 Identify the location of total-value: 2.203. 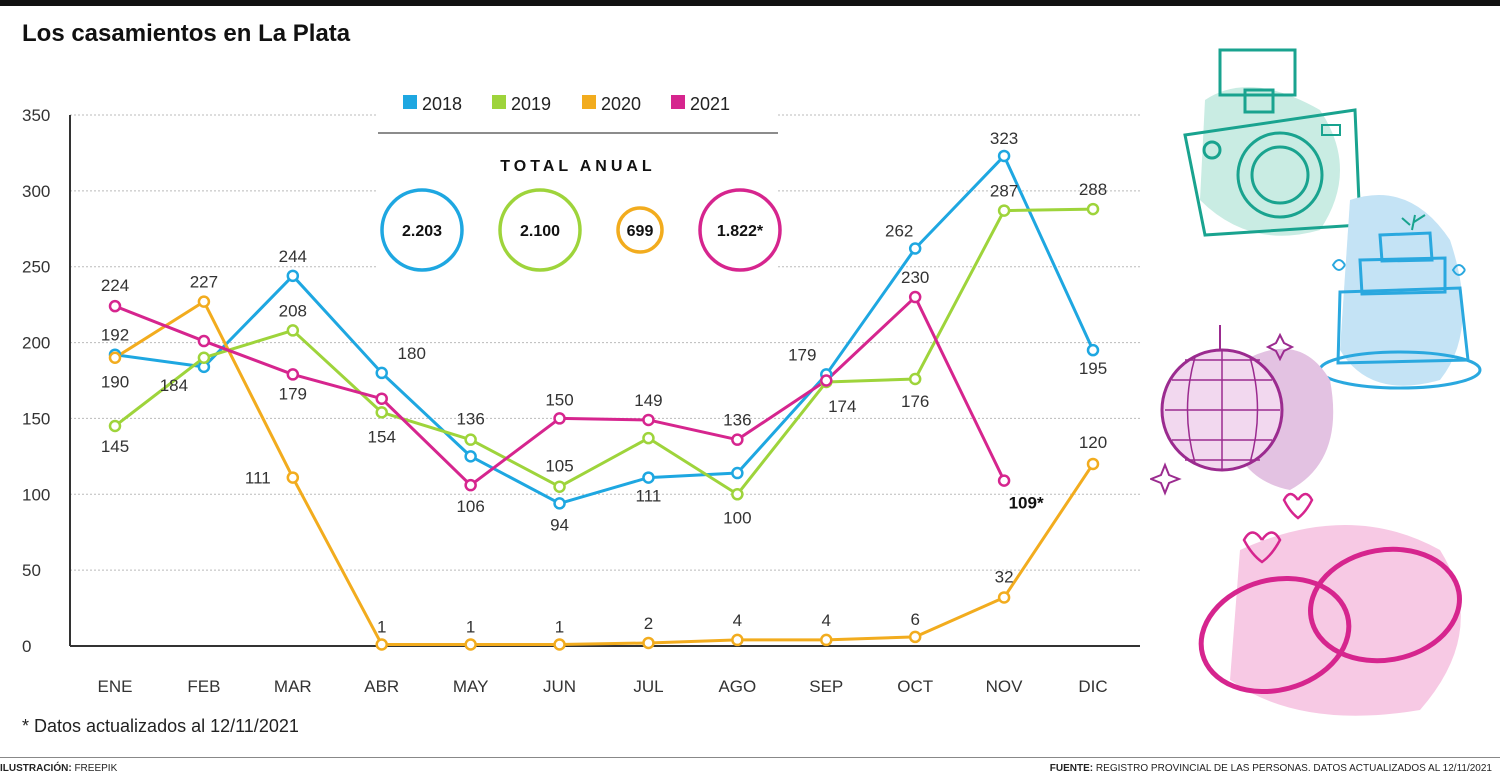
(422, 231).